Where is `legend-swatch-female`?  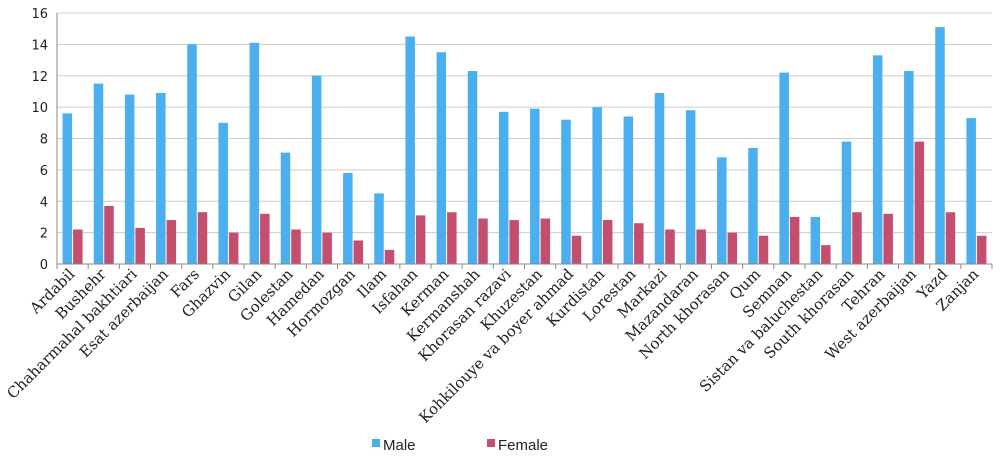 legend-swatch-female is located at coordinates (491, 443).